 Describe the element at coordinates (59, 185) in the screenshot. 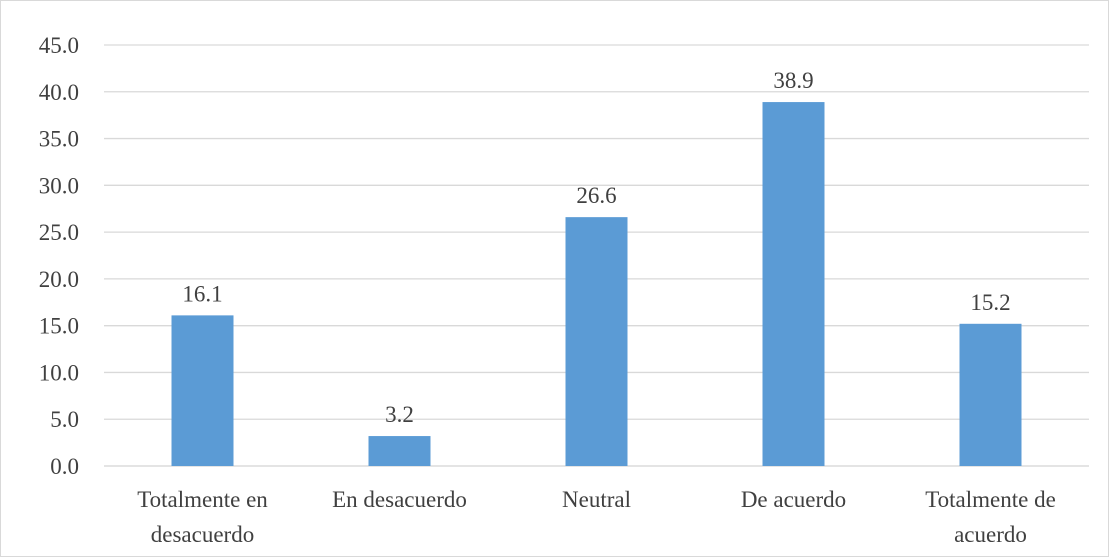

I see `y-tick-label: 30.0` at that location.